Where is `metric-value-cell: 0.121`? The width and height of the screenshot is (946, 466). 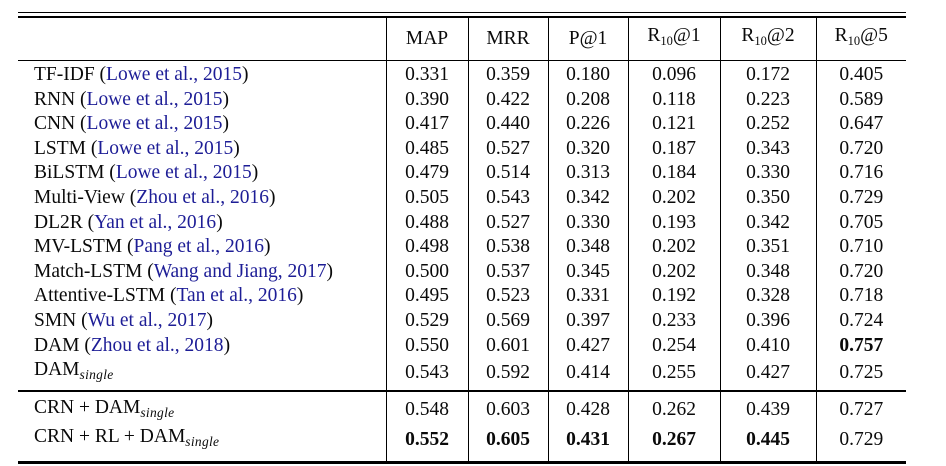
metric-value-cell: 0.121 is located at coordinates (673, 124).